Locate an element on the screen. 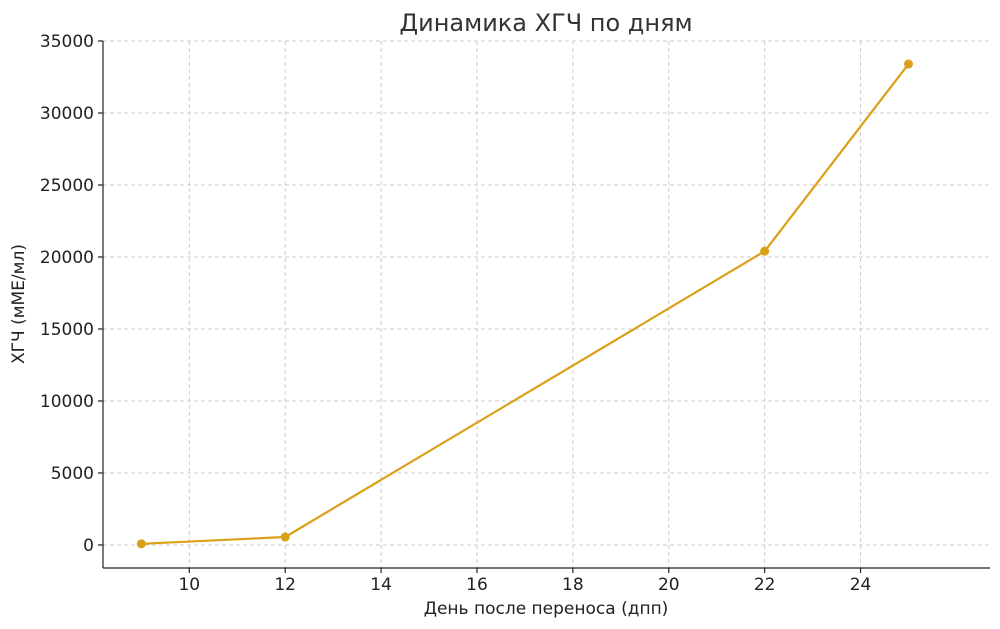 The image size is (1000, 629). y-tick-label: 35000 is located at coordinates (67, 42).